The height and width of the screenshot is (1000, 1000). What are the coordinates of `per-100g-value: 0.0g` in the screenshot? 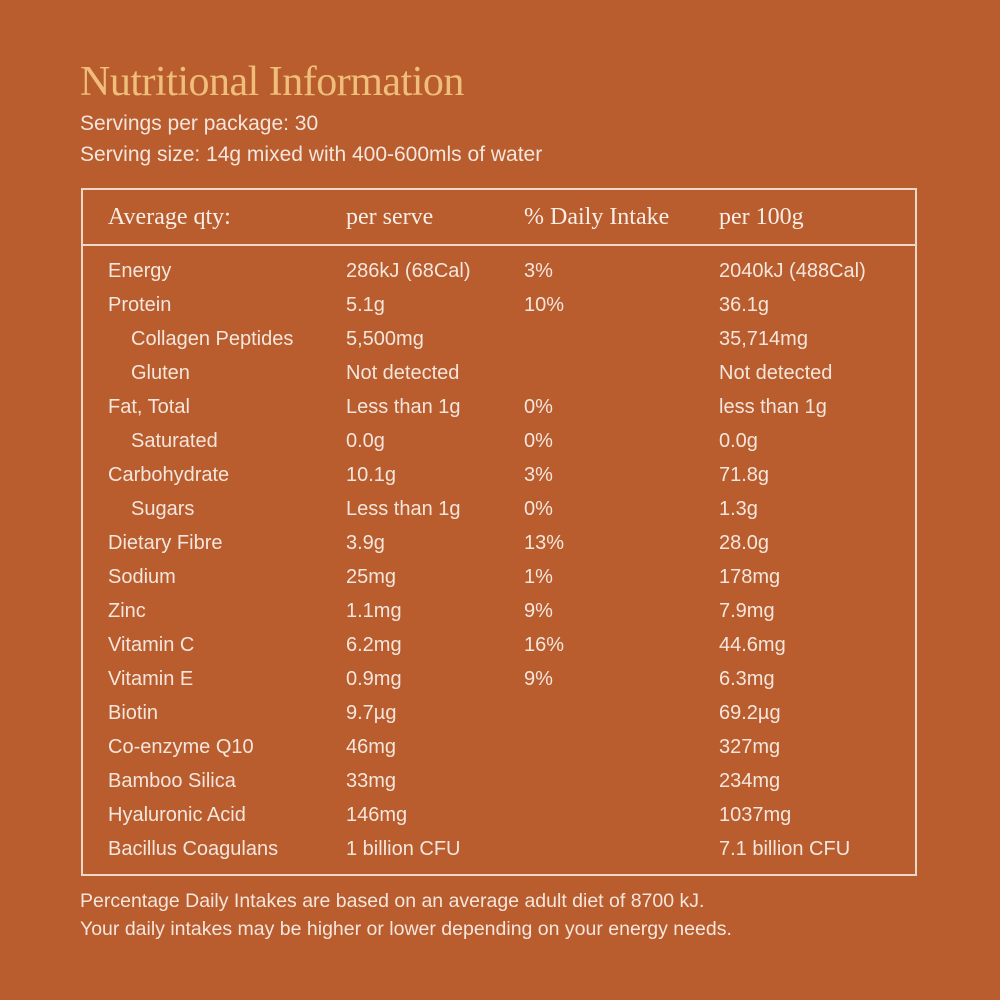 It's located at (738, 441).